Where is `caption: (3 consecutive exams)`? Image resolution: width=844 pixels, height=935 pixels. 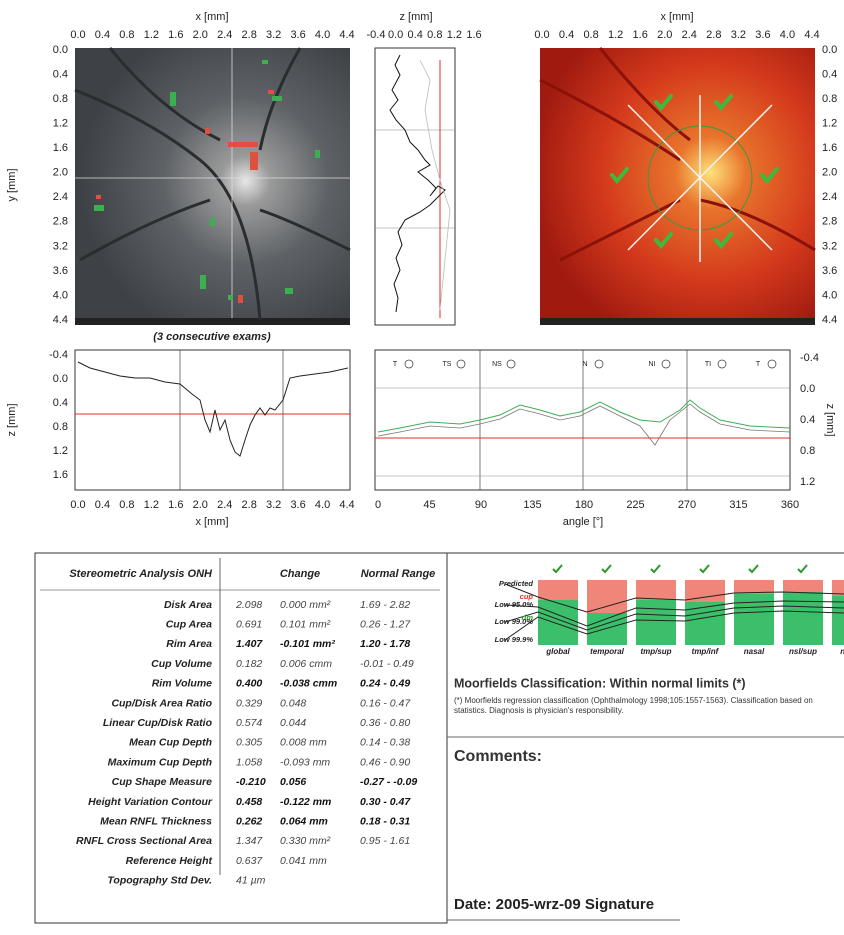
caption: (3 consecutive exams) is located at coordinates (212, 337).